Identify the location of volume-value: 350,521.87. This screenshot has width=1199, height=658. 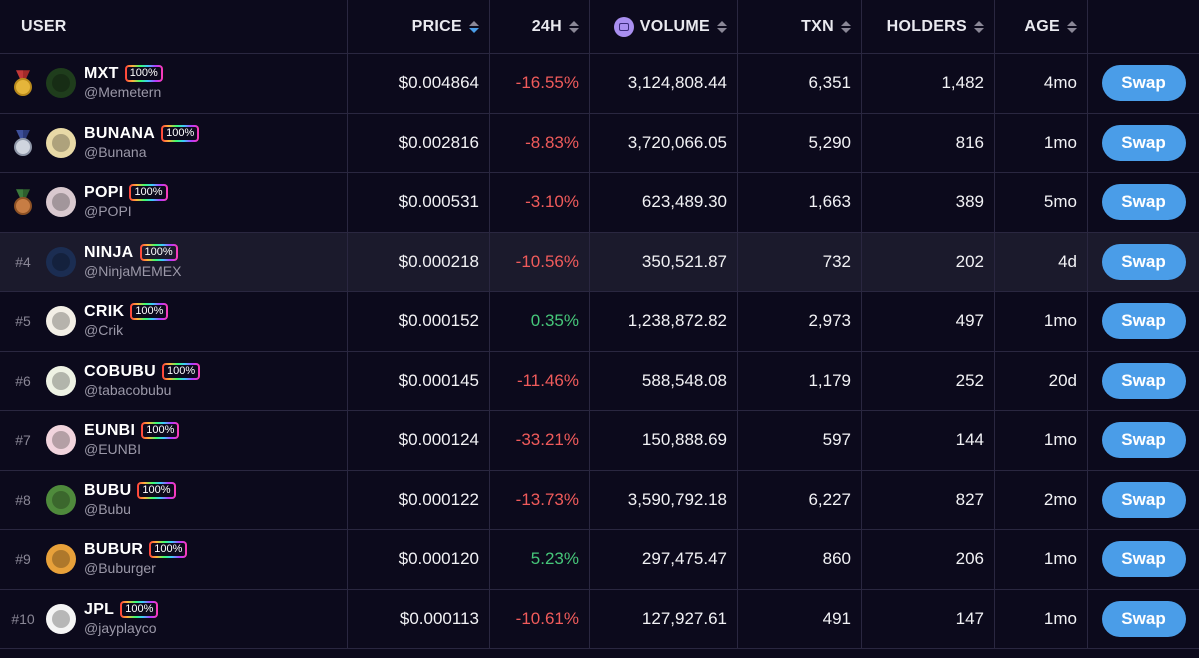
(684, 261).